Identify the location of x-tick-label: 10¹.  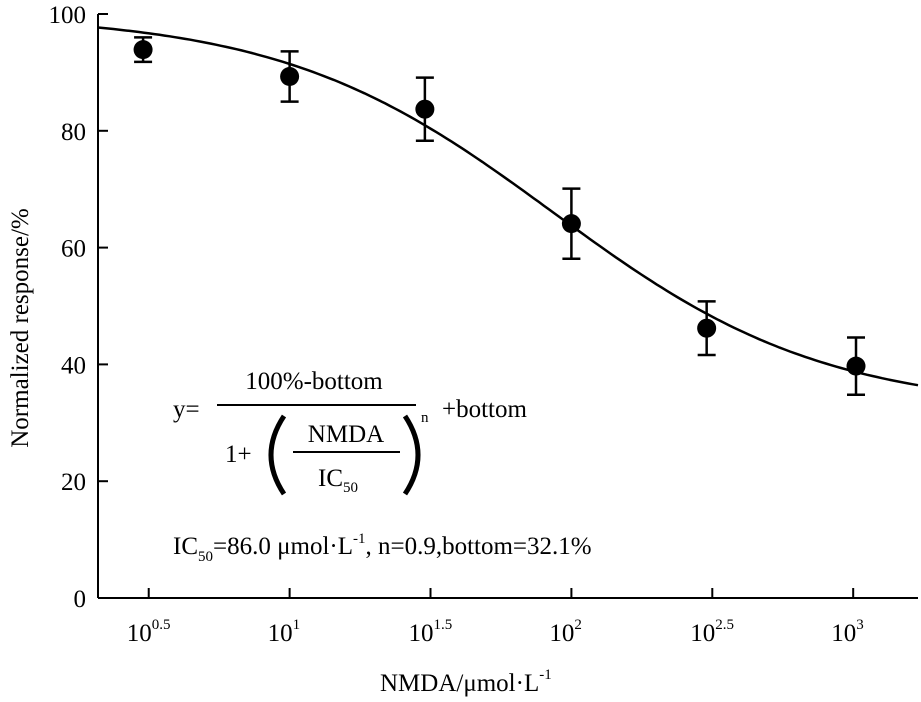
(284, 632).